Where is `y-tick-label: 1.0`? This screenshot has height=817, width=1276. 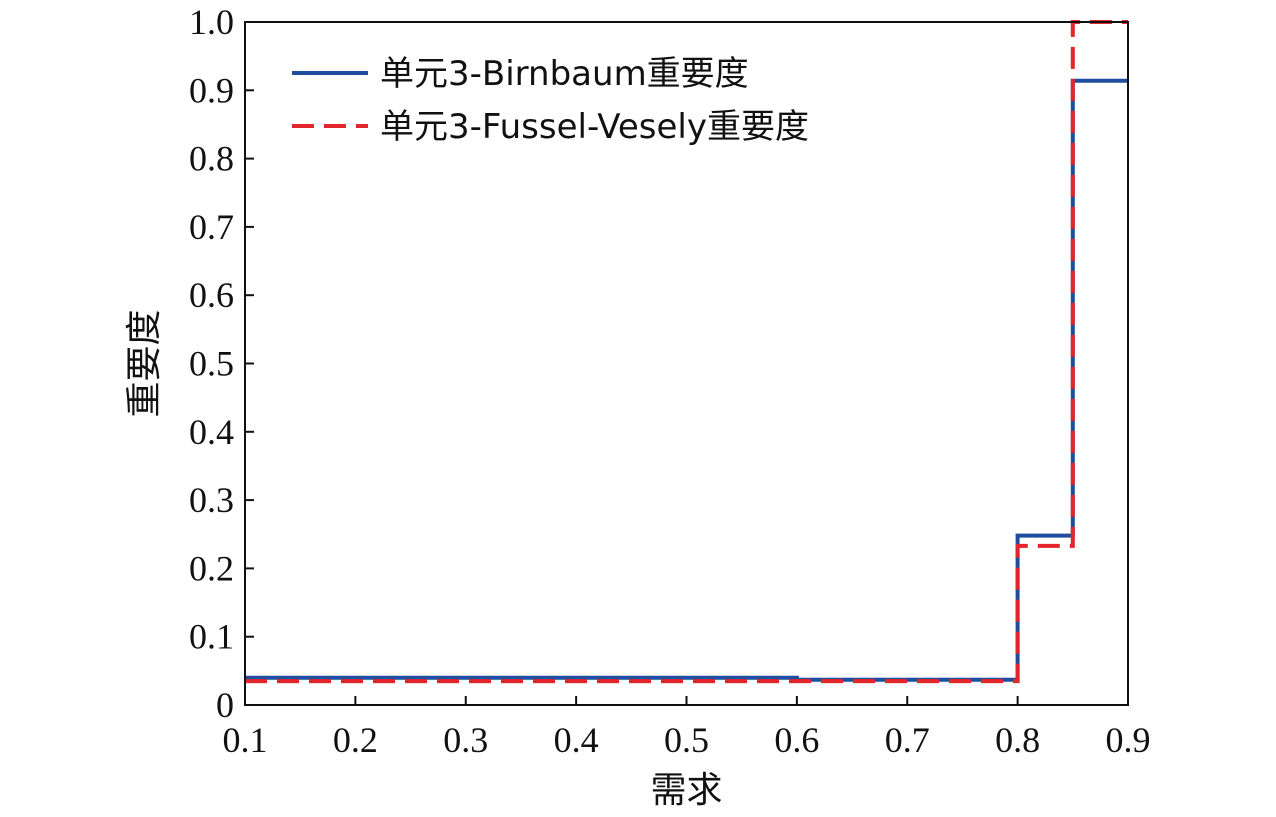 y-tick-label: 1.0 is located at coordinates (211, 22).